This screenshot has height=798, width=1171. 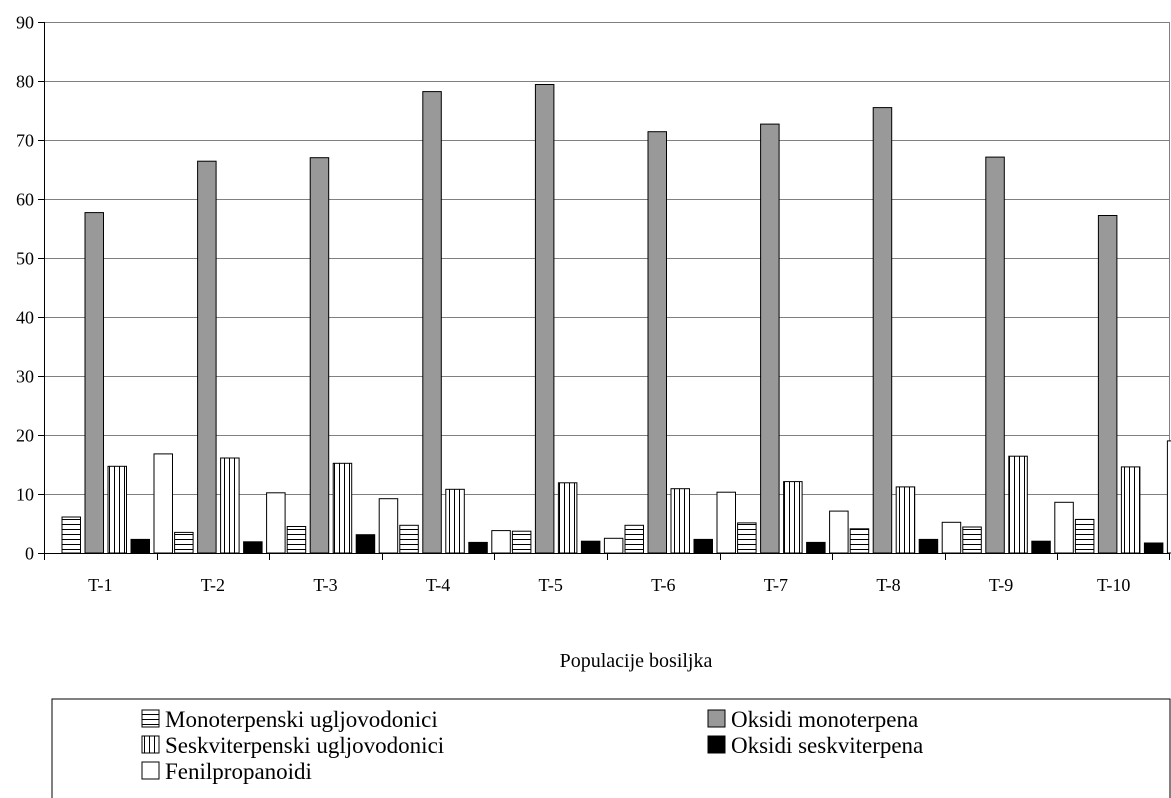 What do you see at coordinates (25, 495) in the screenshot?
I see `y-tick-label: 10` at bounding box center [25, 495].